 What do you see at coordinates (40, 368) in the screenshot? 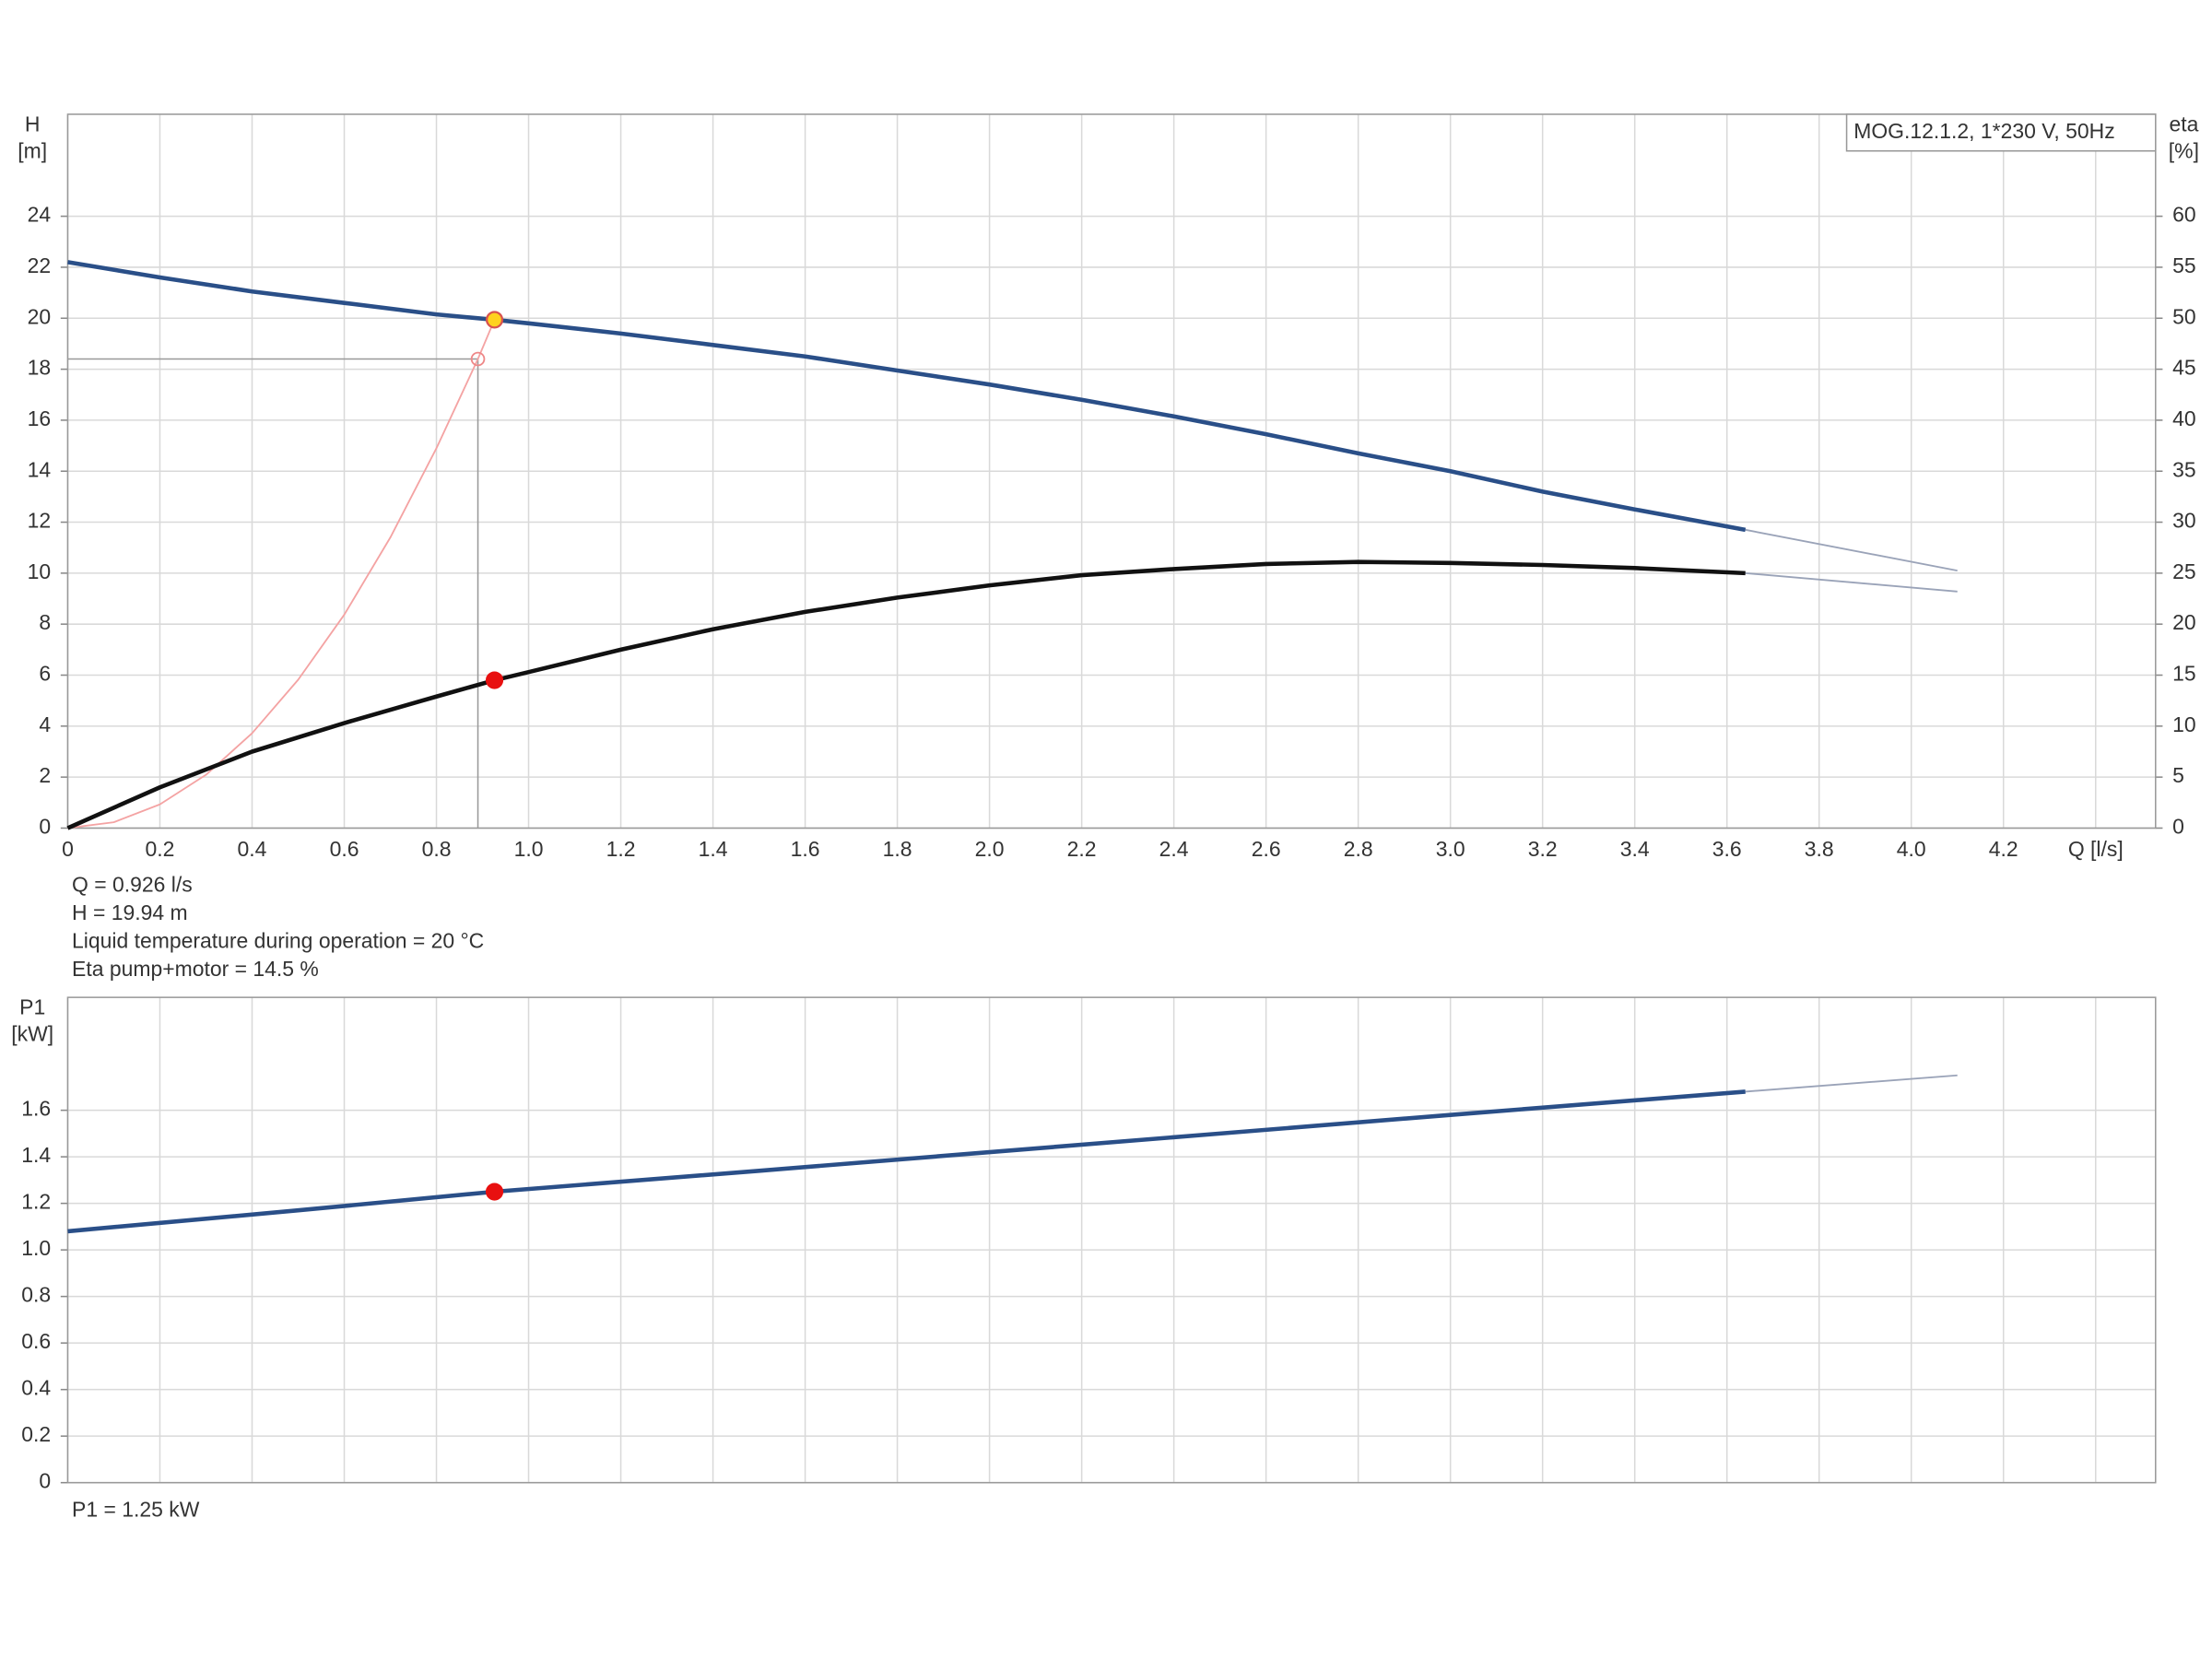
I see `y-tick-label: 18` at bounding box center [40, 368].